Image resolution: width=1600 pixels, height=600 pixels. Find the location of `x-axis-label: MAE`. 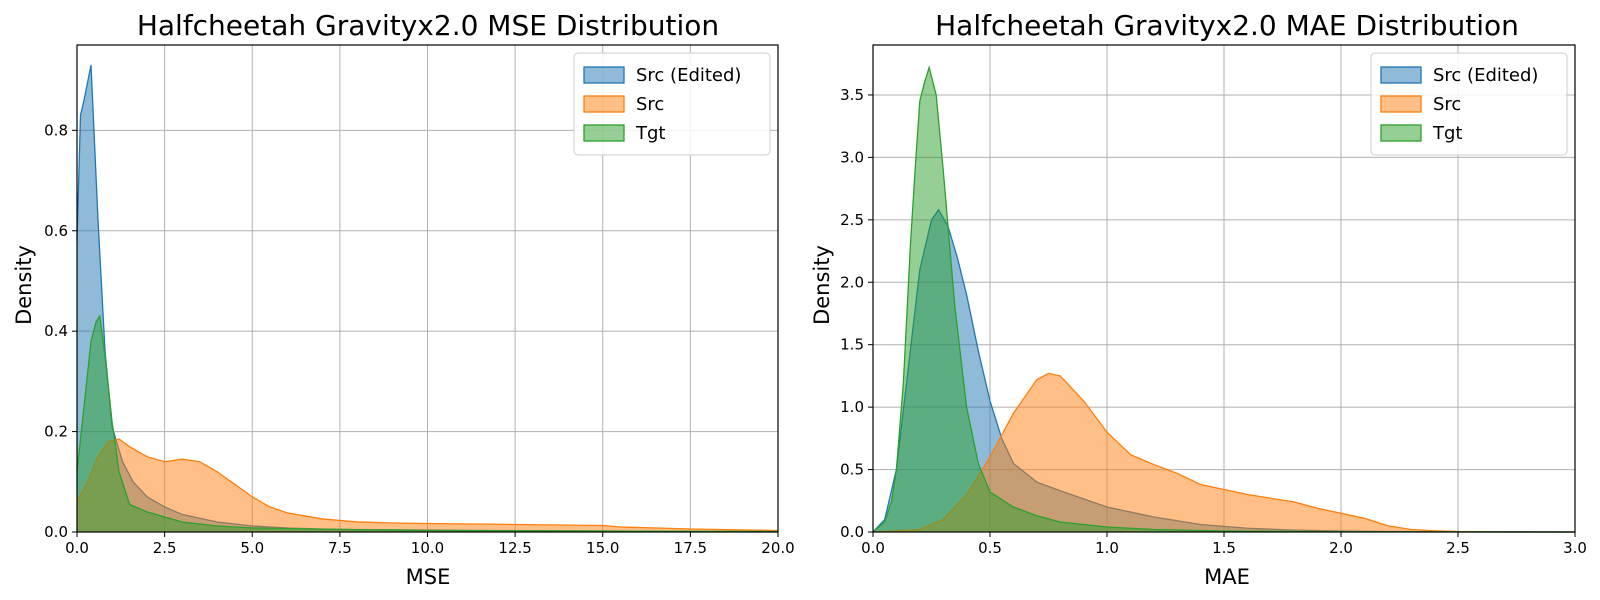

x-axis-label: MAE is located at coordinates (1227, 577).